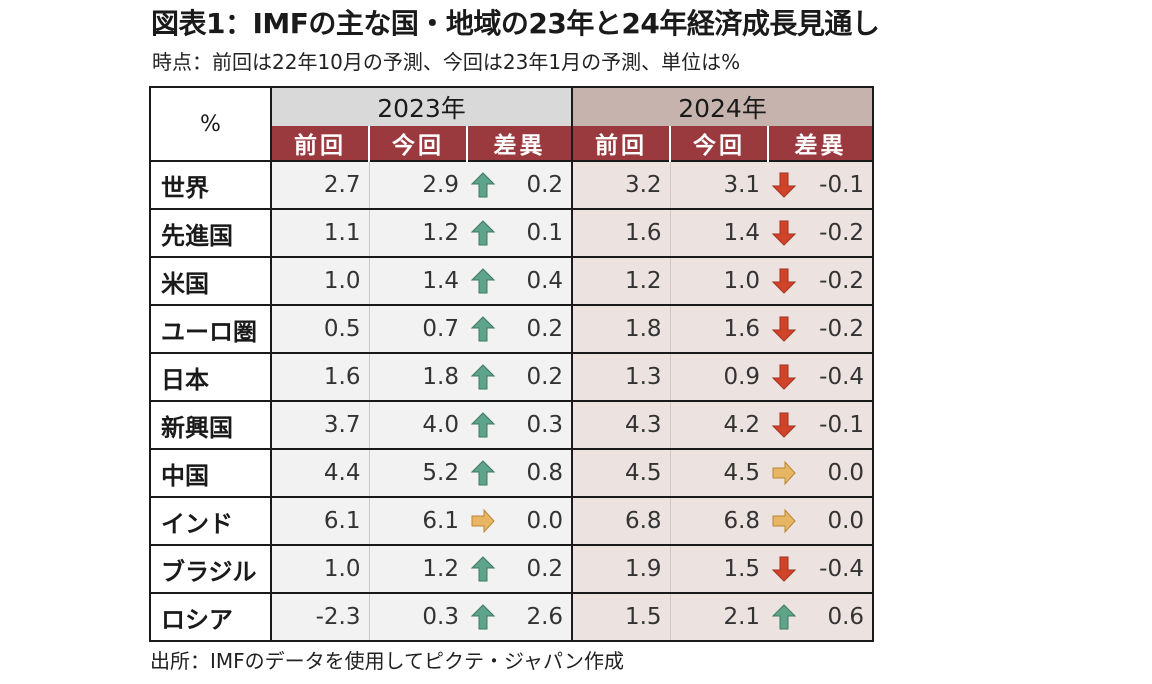 This screenshot has height=684, width=1152. I want to click on table-row: ブラジル 1.0 1.2 0.2 1.9 1.5 -0.4, so click(512, 568).